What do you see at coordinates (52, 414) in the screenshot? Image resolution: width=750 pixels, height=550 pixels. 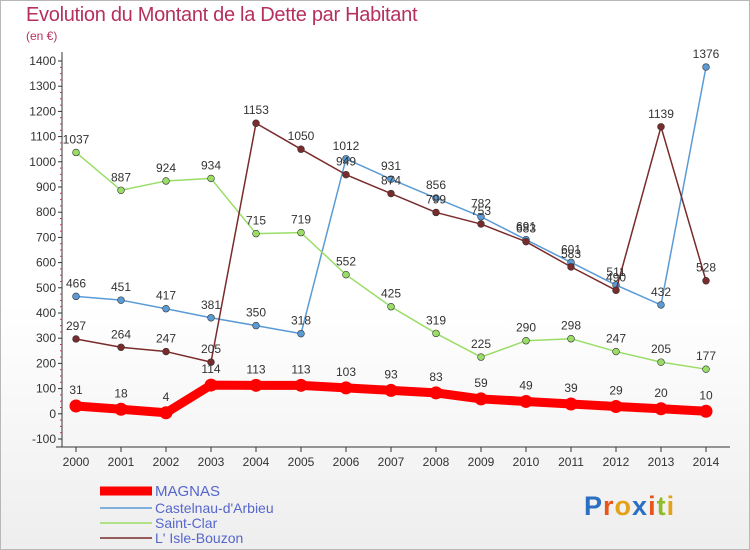 I see `y-tick-label: 0` at bounding box center [52, 414].